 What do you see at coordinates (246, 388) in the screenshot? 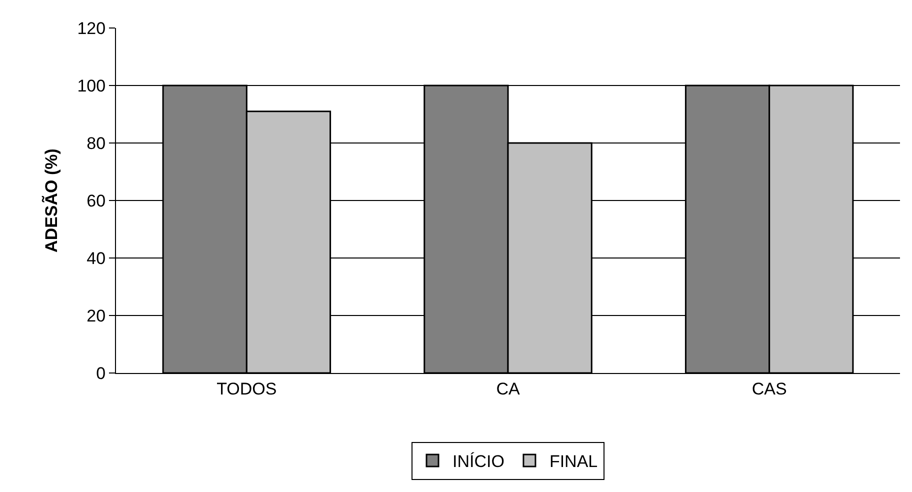
I see `x-tick-label: TODOS` at bounding box center [246, 388].